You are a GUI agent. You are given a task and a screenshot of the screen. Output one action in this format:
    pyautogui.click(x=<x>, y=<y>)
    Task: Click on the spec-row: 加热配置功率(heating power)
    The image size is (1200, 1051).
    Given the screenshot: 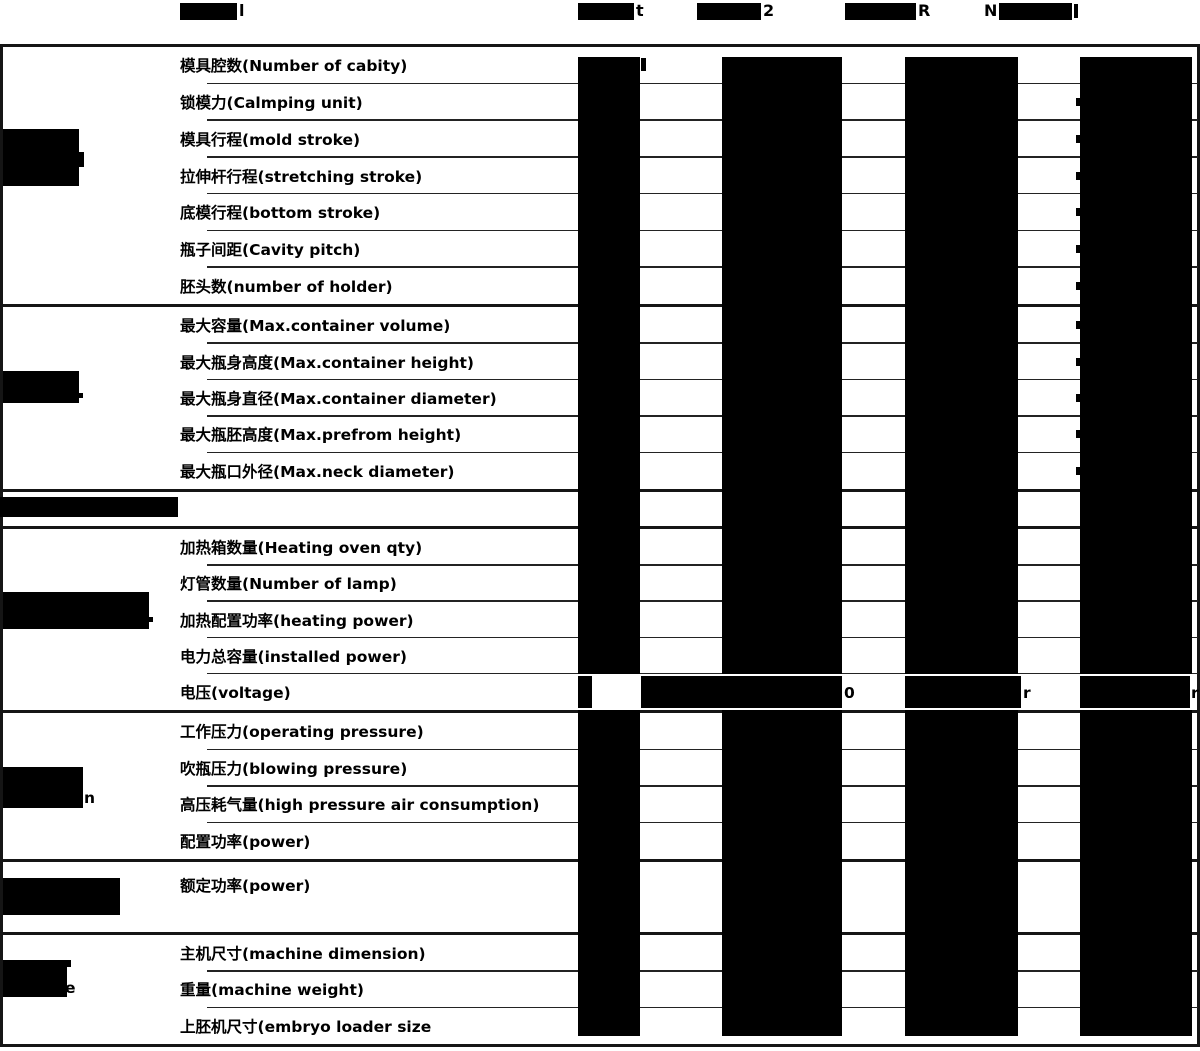 What is the action you would take?
    pyautogui.click(x=600, y=618)
    